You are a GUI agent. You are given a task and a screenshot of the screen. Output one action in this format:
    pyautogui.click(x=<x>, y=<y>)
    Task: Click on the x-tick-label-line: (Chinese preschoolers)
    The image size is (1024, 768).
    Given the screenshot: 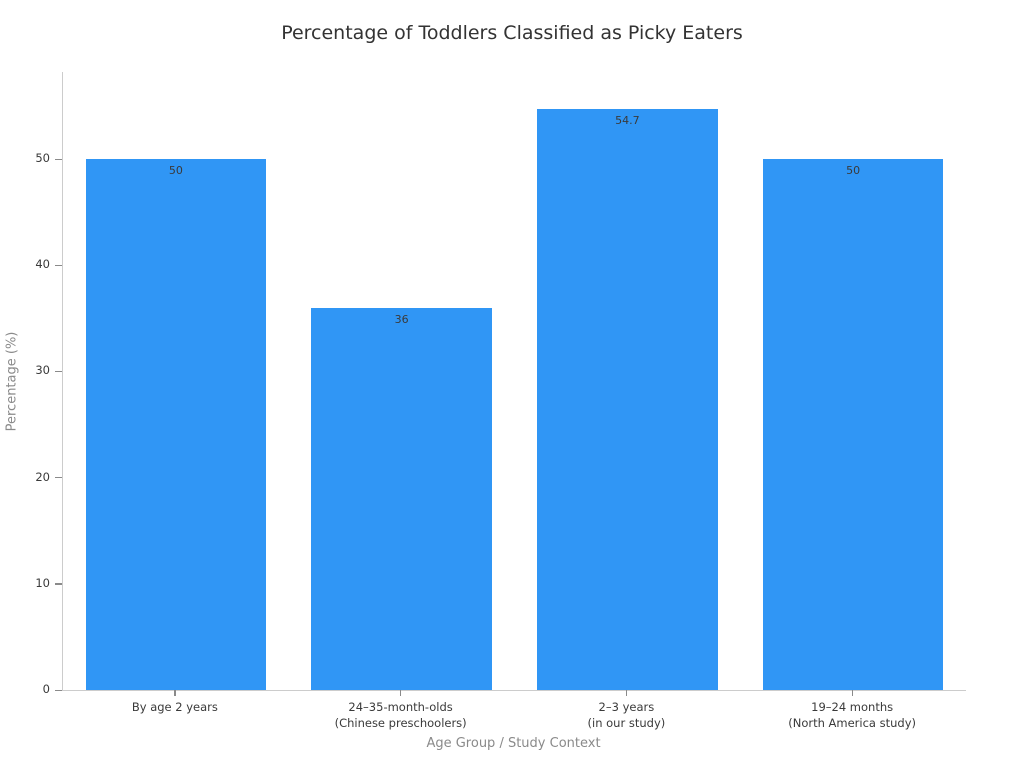 What is the action you would take?
    pyautogui.click(x=400, y=723)
    